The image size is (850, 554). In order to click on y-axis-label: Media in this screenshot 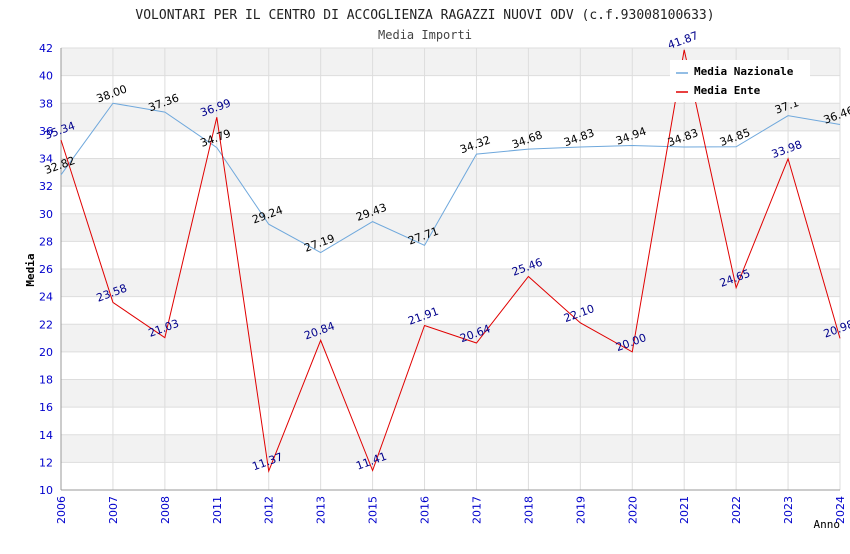, I will do `click(30, 269)`.